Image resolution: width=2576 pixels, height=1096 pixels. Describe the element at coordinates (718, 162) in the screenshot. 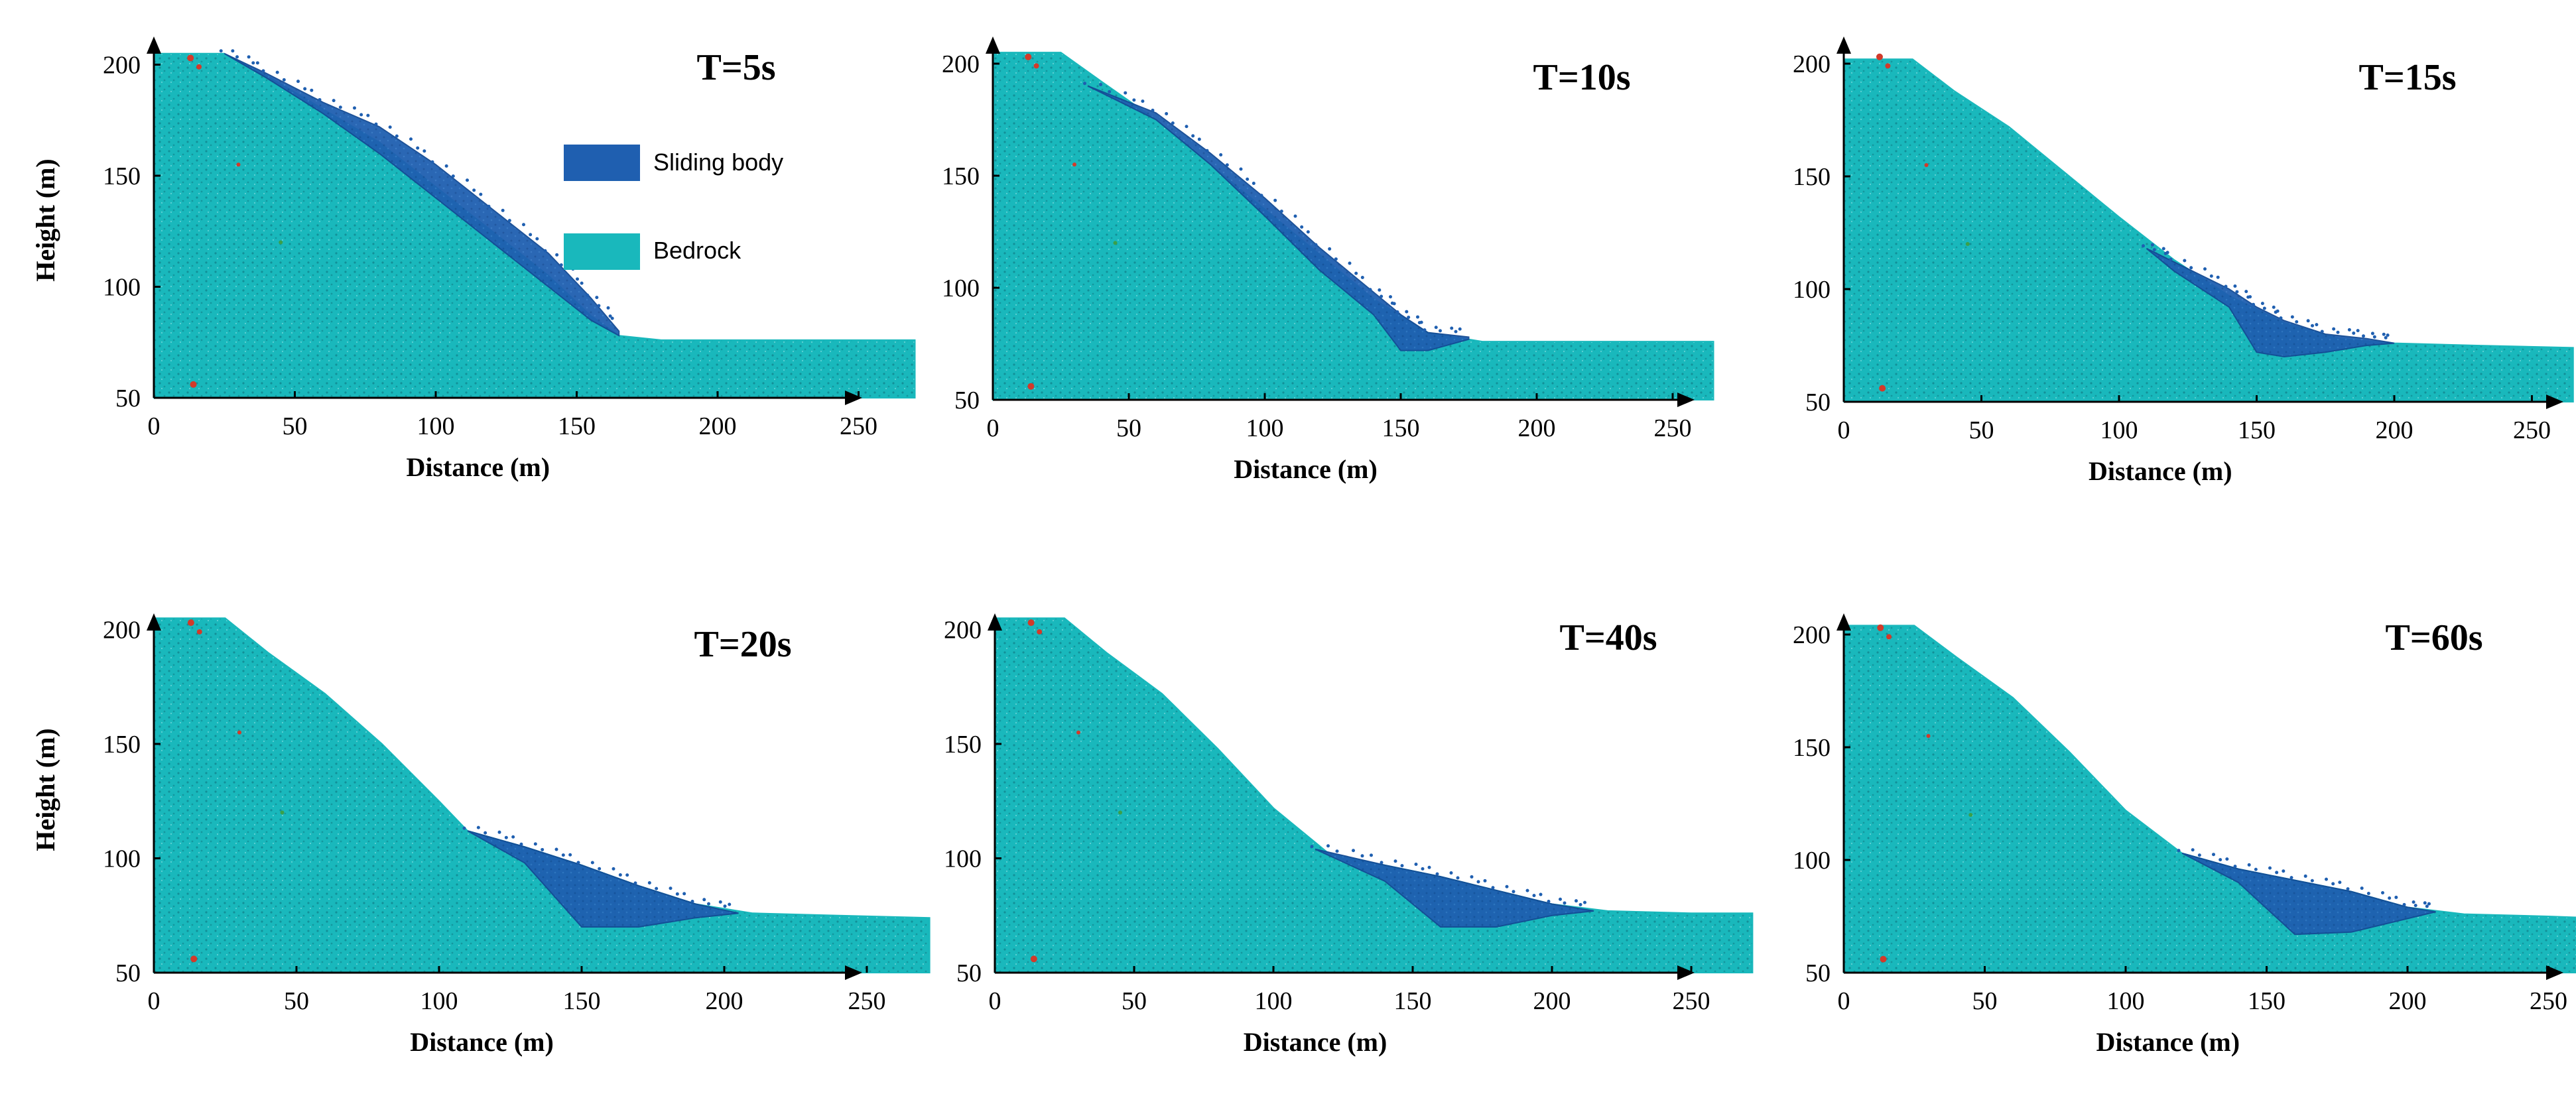

I see `legend-label-sliding-body: Sliding body` at that location.